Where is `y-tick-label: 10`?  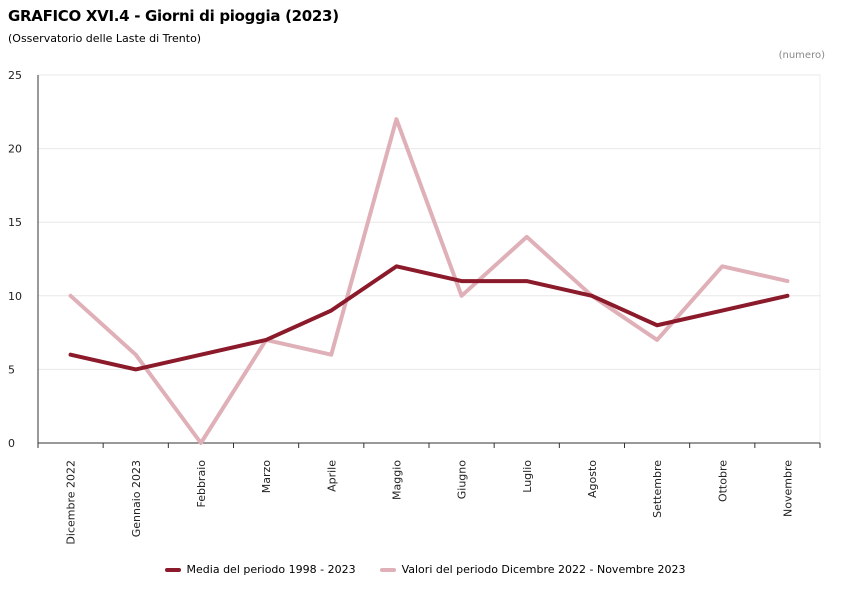
y-tick-label: 10 is located at coordinates (15, 296).